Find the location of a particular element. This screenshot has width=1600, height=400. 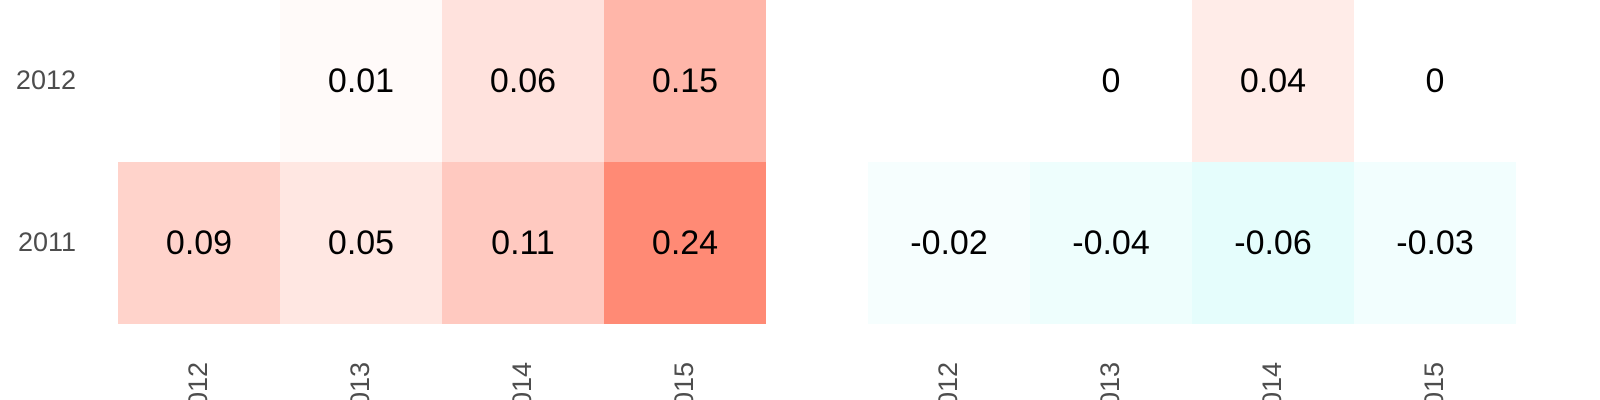

cell-label: -0.04 is located at coordinates (1111, 243).